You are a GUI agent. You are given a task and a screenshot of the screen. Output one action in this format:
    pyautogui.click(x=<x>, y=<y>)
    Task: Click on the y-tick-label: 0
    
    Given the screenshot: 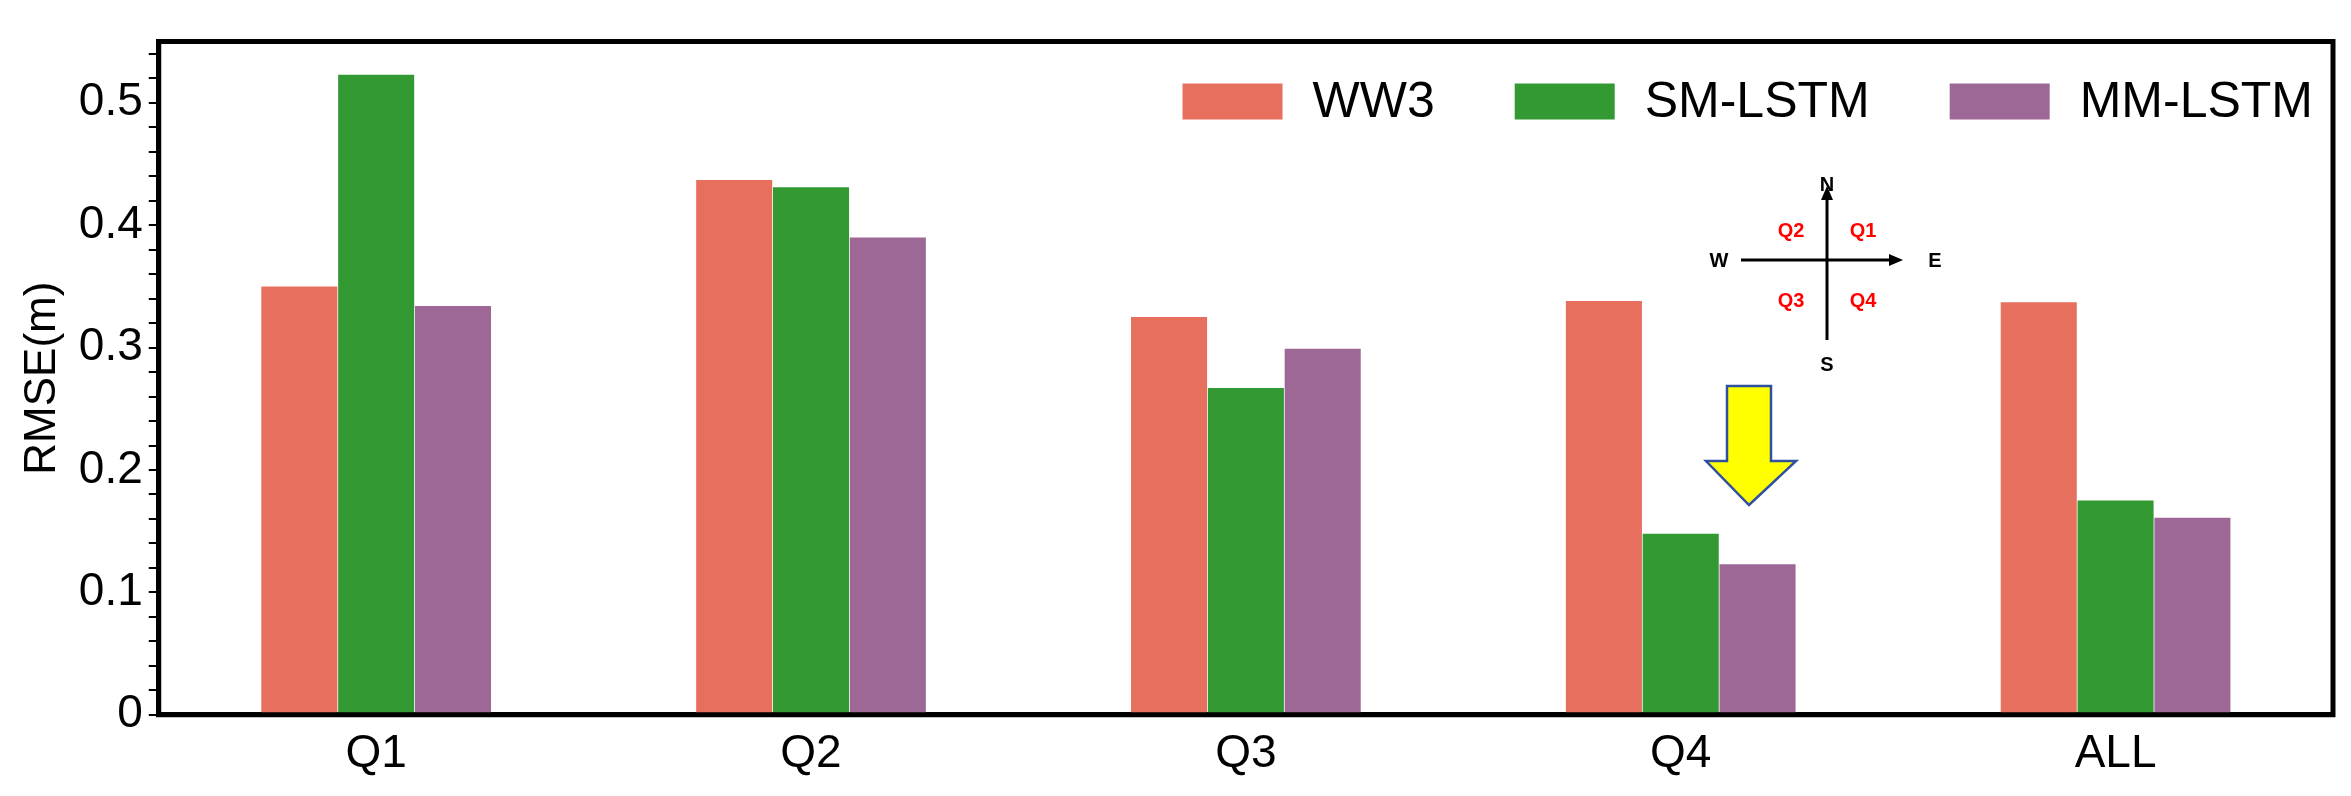 What is the action you would take?
    pyautogui.click(x=130, y=711)
    